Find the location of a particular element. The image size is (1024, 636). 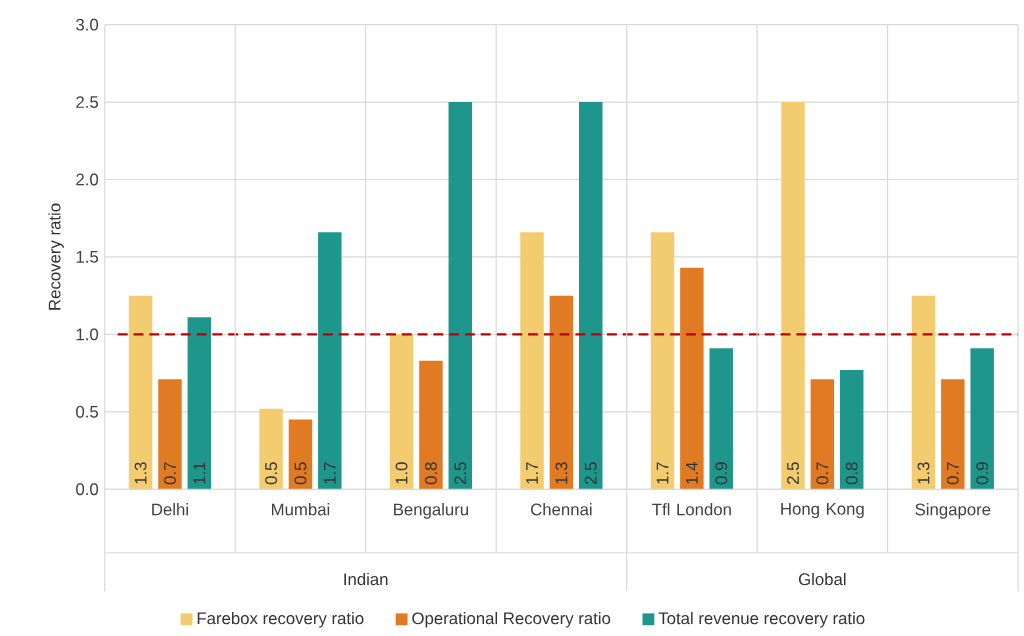

x-tick-label: Chennai is located at coordinates (561, 509).